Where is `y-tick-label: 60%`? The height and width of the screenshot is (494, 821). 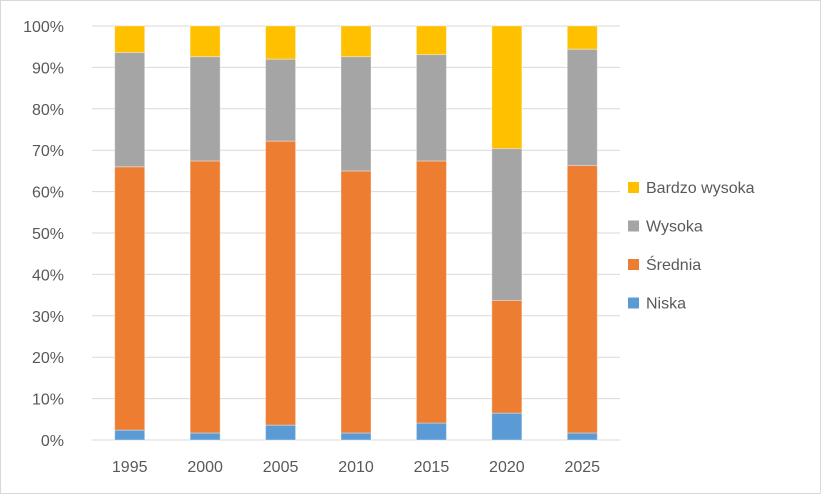
y-tick-label: 60% is located at coordinates (48, 193).